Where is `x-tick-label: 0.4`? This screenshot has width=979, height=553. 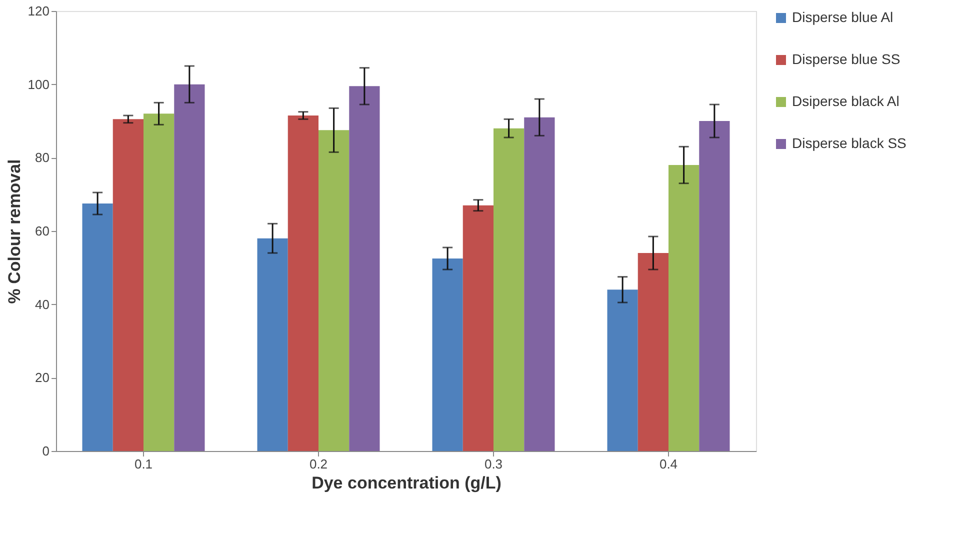
x-tick-label: 0.4 is located at coordinates (668, 464).